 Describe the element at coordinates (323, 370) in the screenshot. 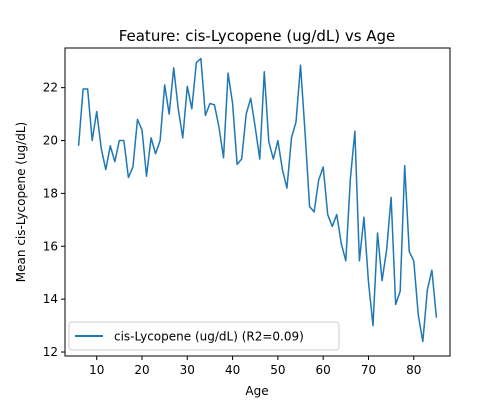

I see `x-tick-label: 60` at that location.